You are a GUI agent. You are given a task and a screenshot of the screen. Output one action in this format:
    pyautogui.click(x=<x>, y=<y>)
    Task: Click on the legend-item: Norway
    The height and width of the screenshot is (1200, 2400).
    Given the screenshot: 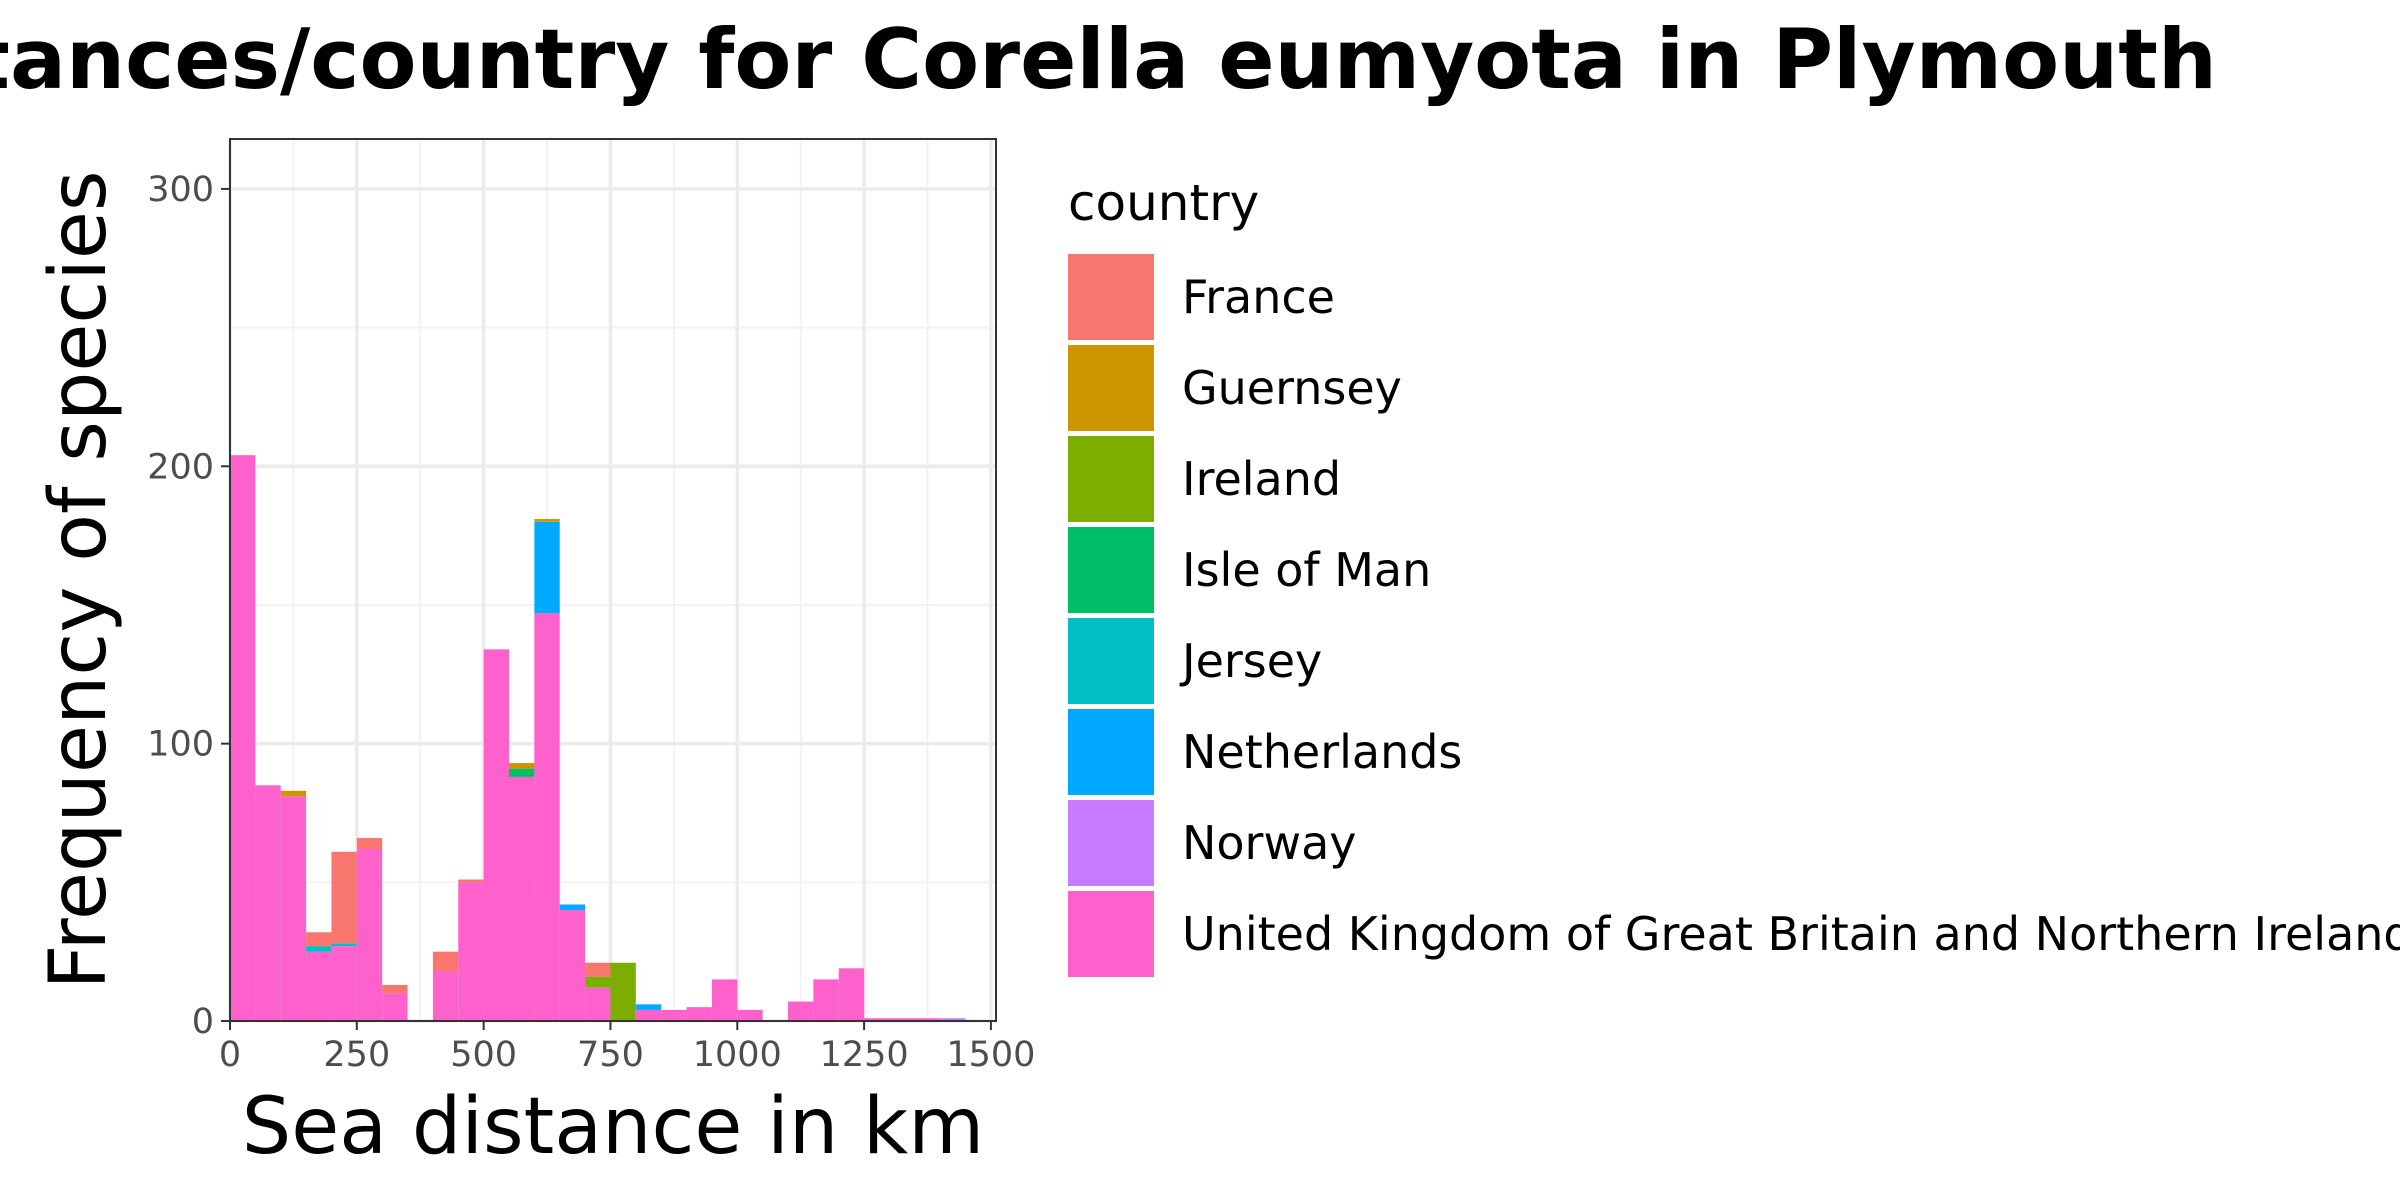 What is the action you would take?
    pyautogui.click(x=1212, y=843)
    